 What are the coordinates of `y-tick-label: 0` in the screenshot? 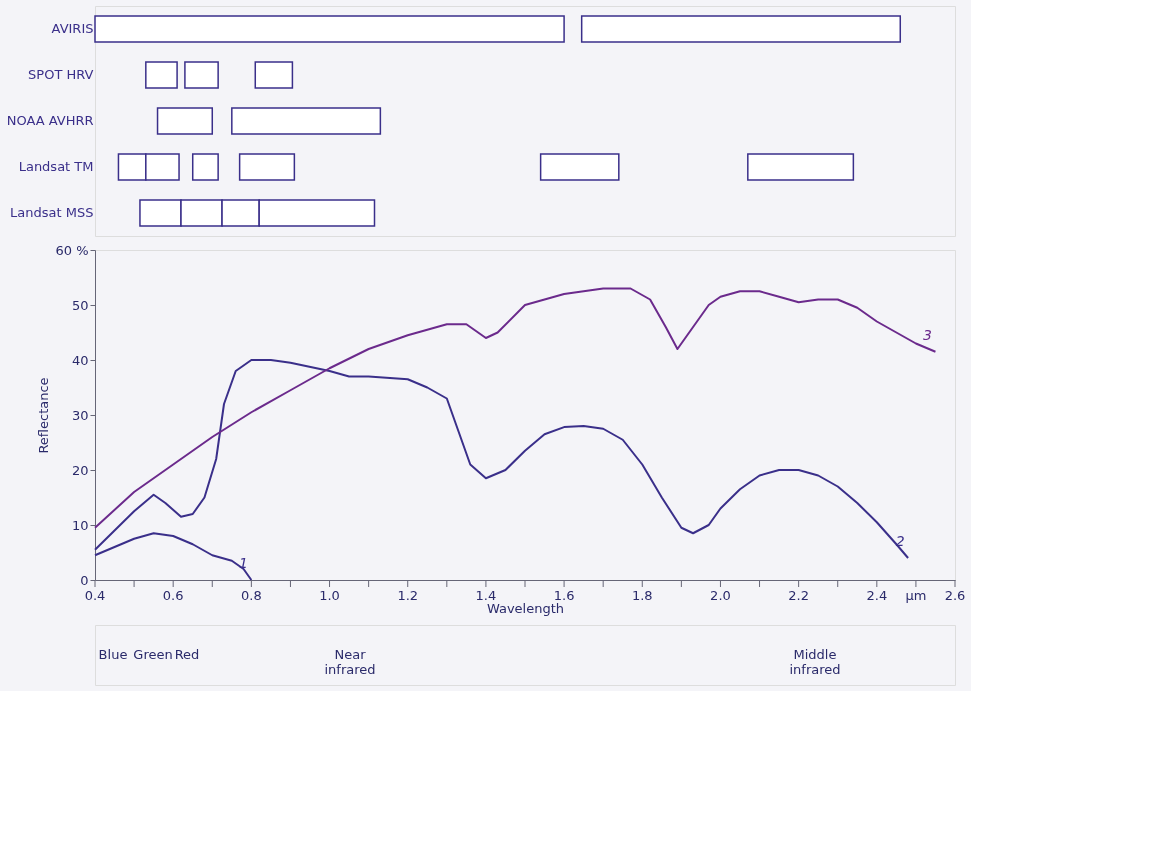 It's located at (84, 580).